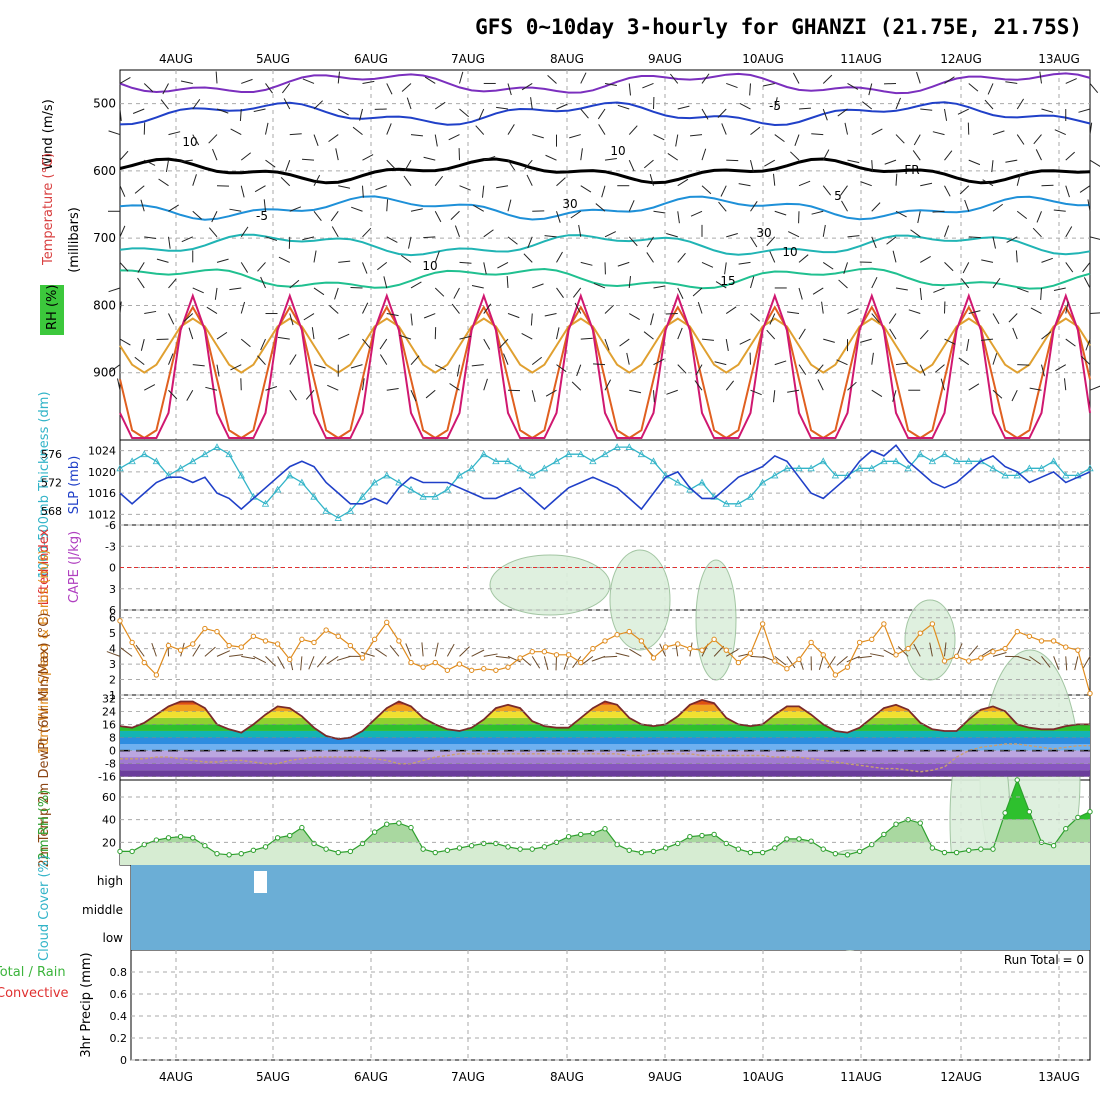  What do you see at coordinates (605, 773) in the screenshot?
I see `temp-band` at bounding box center [605, 773].